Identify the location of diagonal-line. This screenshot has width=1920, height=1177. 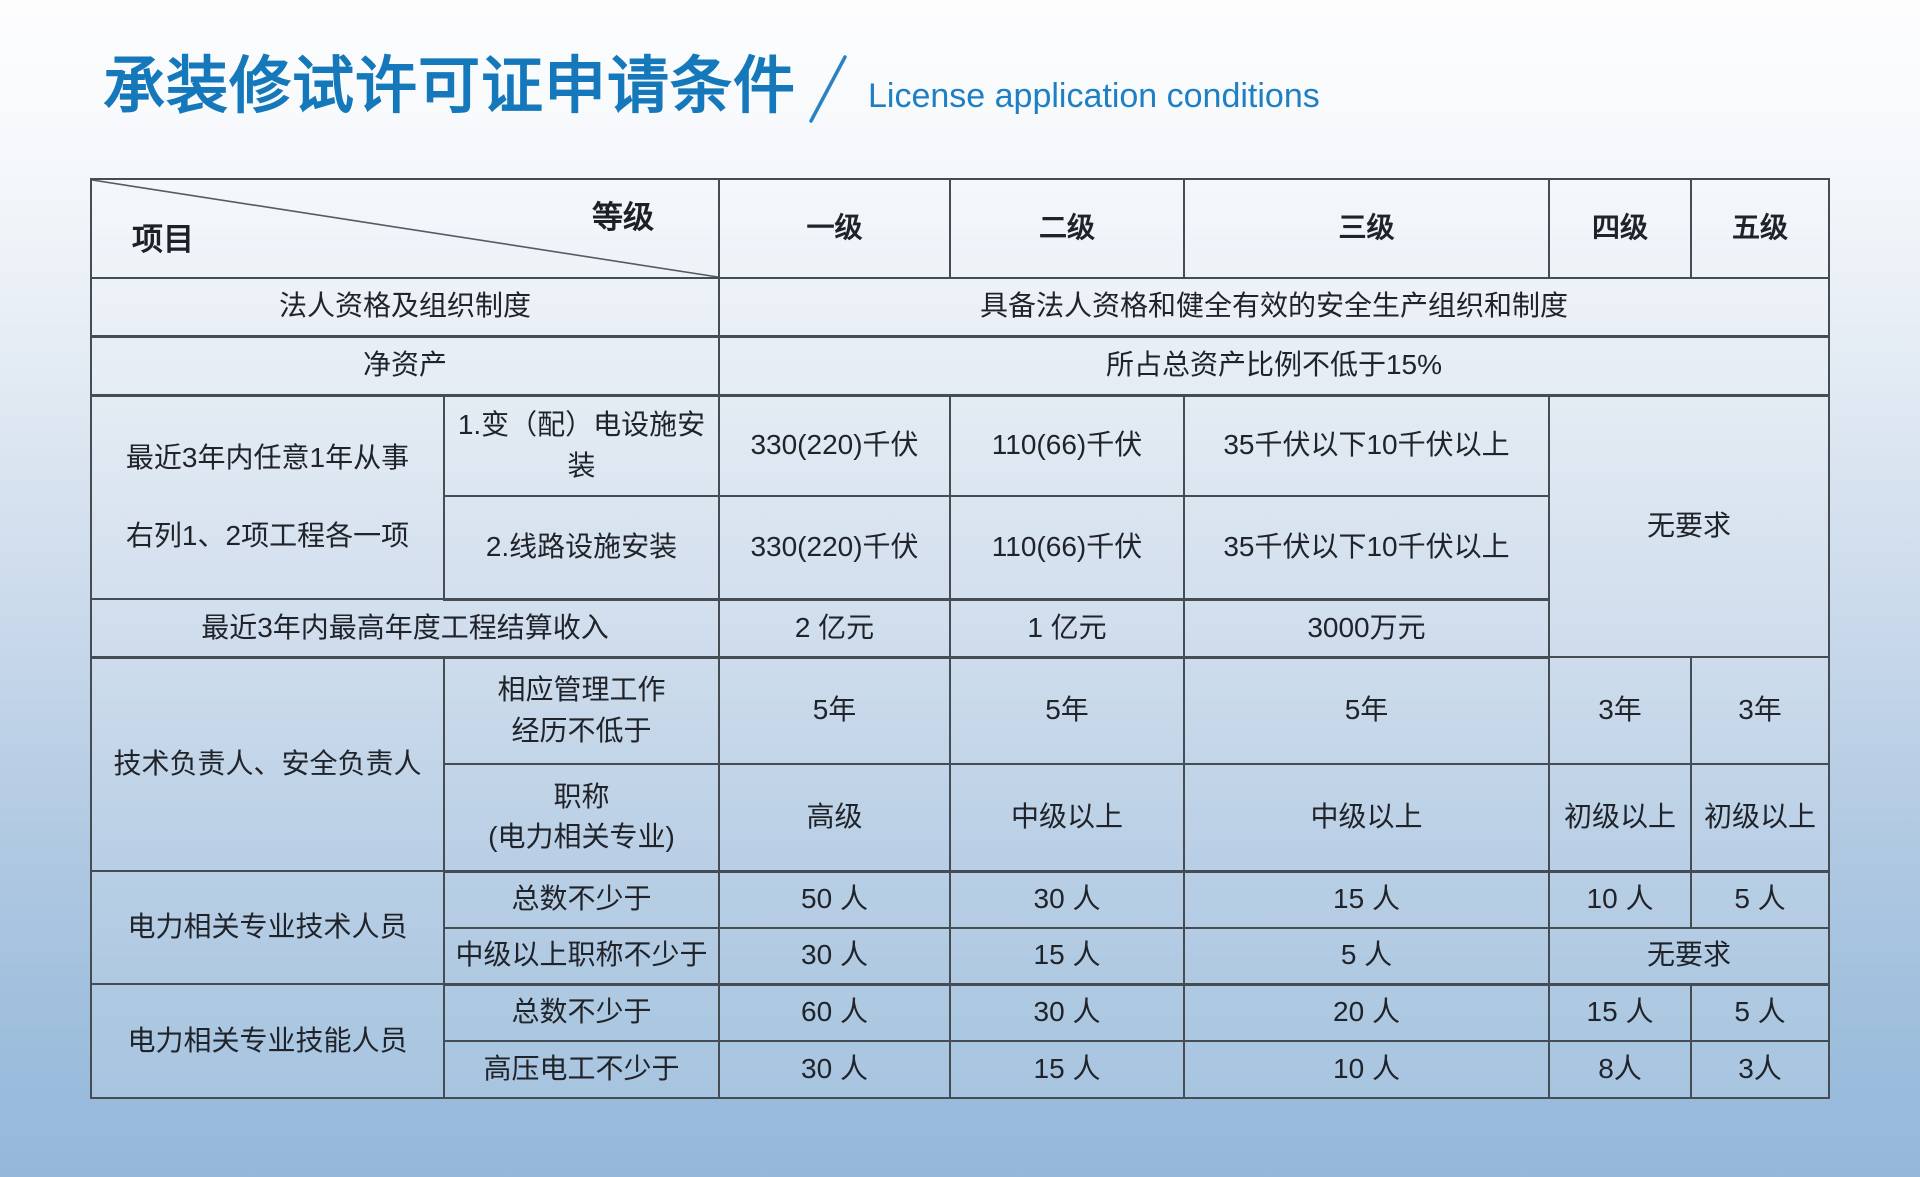
(405, 228).